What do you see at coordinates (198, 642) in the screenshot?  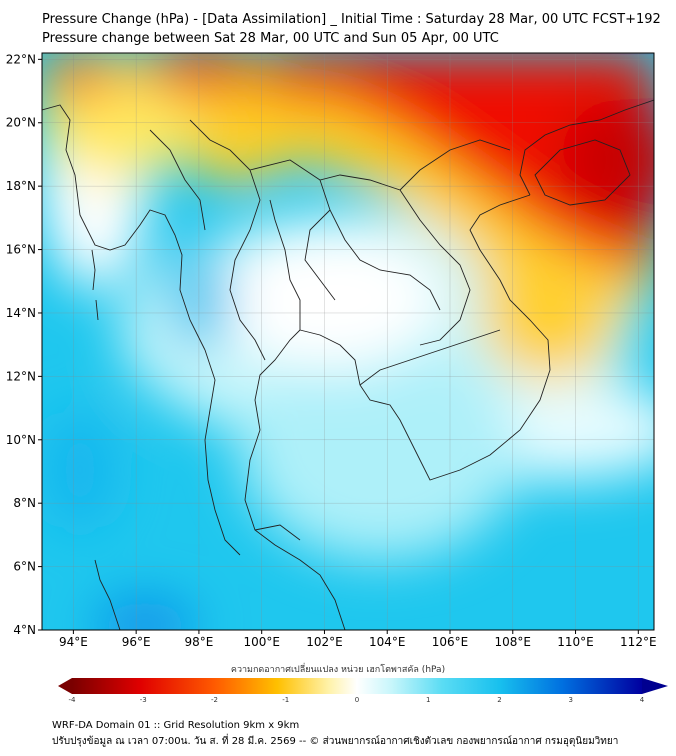 I see `lon-tick-label: 98°E` at bounding box center [198, 642].